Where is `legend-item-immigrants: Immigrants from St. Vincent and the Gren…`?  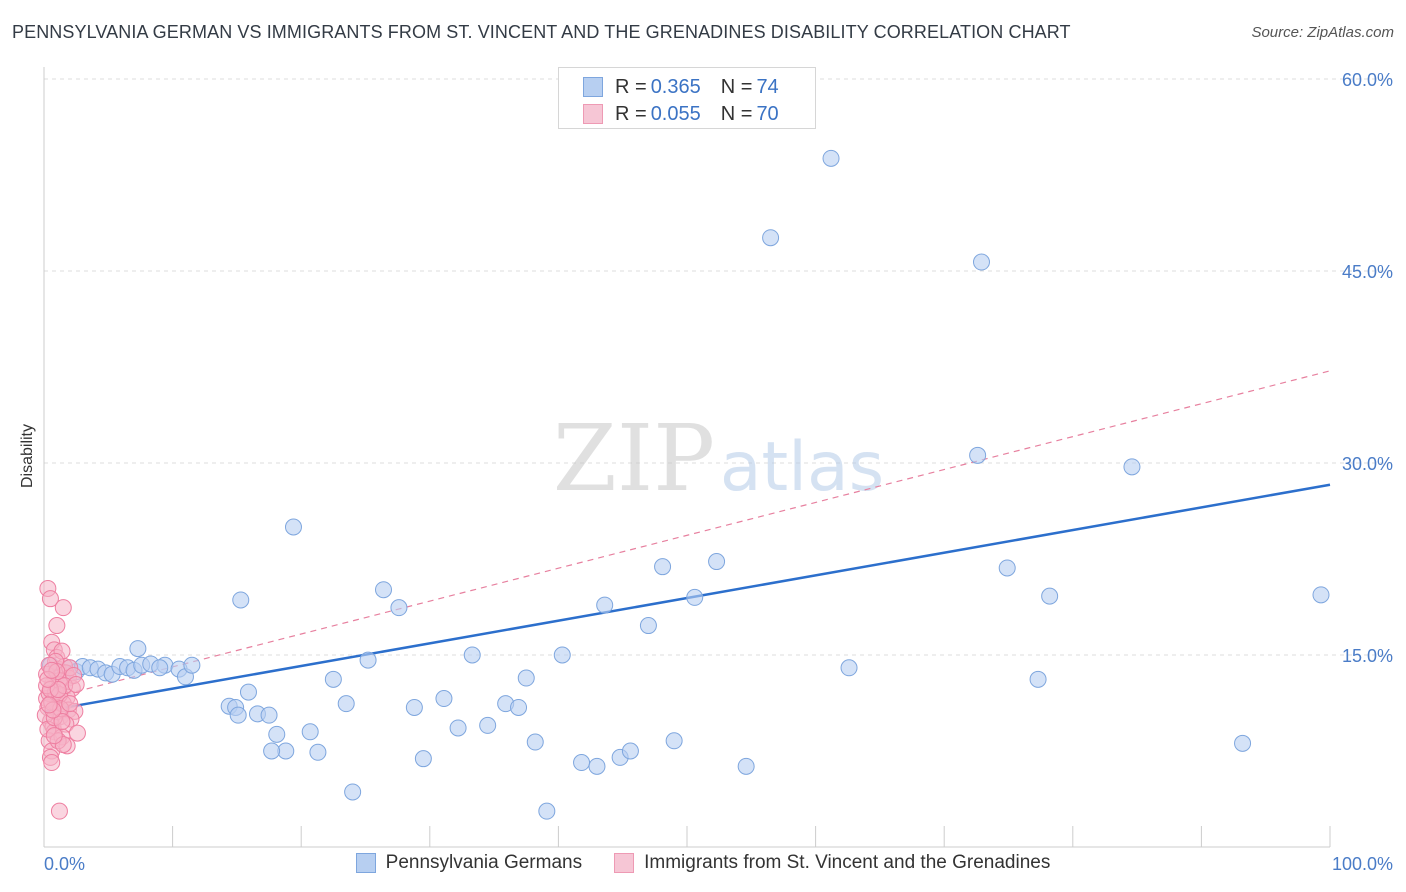
legend-item-immigrants: Immigrants from St. Vincent and the Gren… is located at coordinates (832, 863).